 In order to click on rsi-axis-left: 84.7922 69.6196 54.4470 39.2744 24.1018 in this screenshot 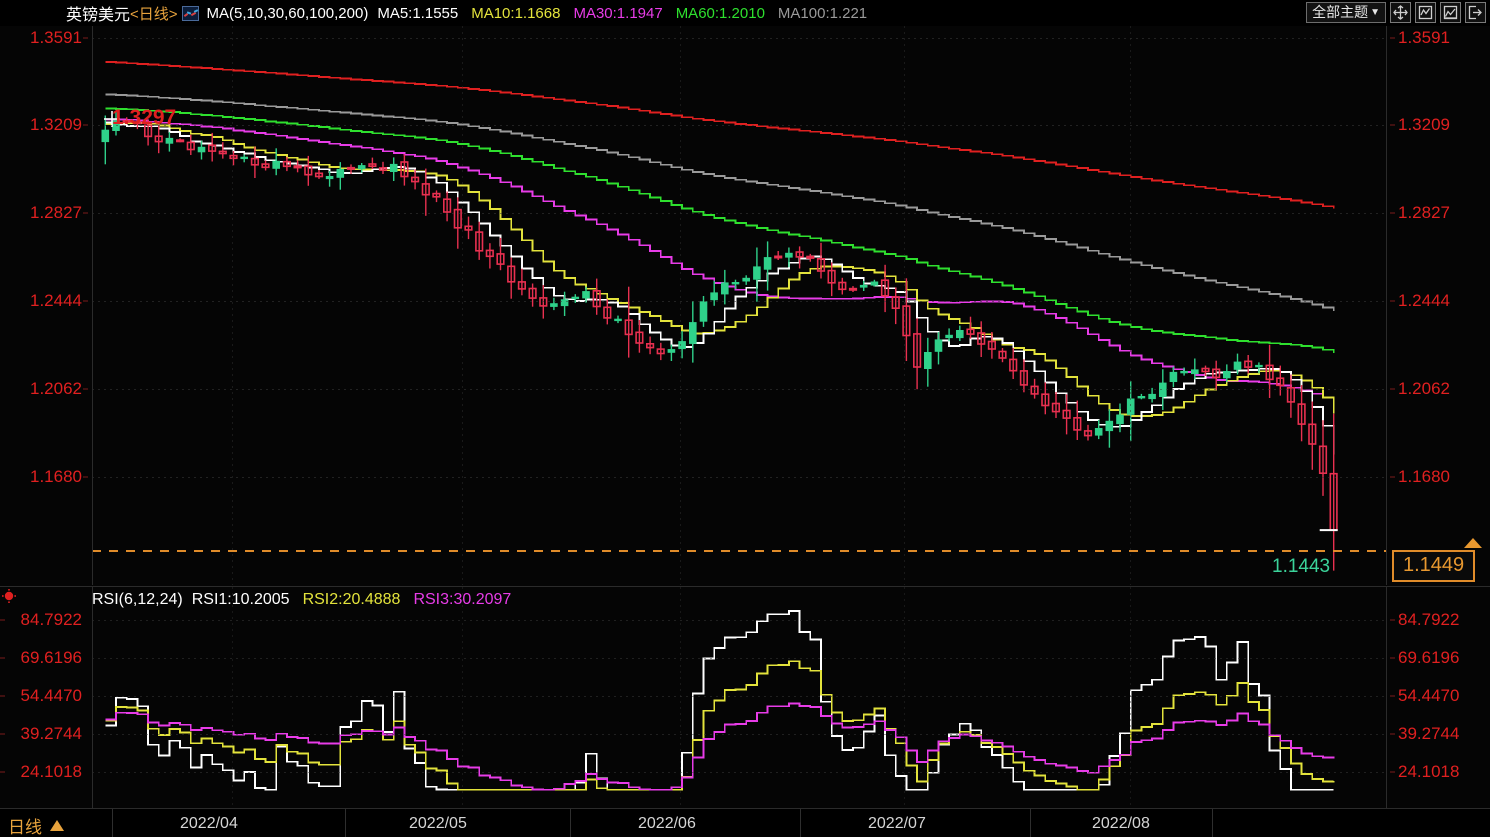, I will do `click(44, 698)`.